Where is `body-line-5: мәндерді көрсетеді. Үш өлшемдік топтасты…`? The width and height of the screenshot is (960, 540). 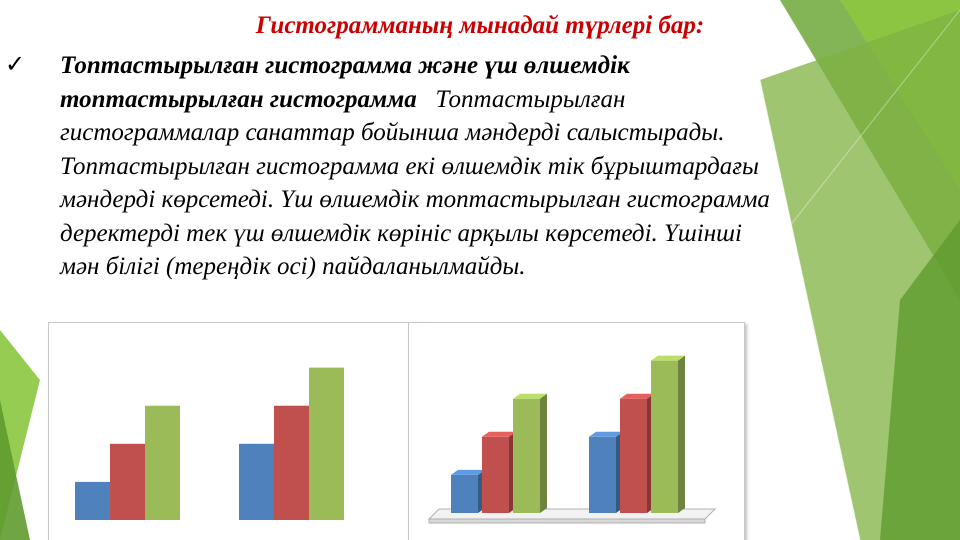 body-line-5: мәндерді көрсетеді. Үш өлшемдік топтасты… is located at coordinates (415, 199).